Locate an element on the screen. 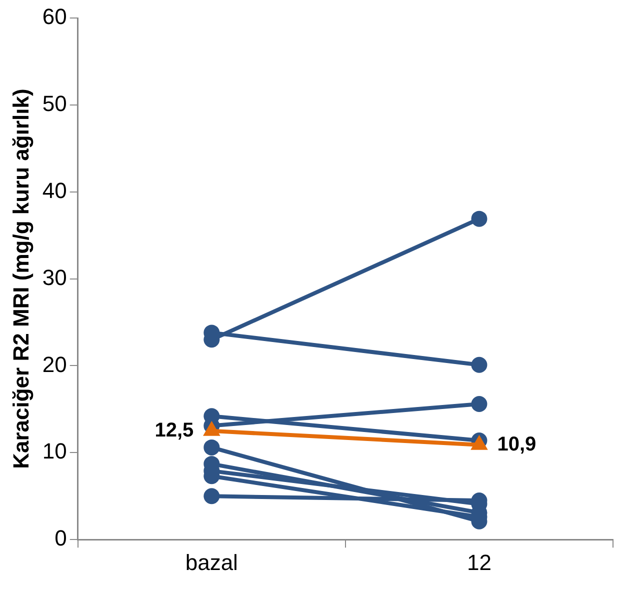  y-tick-label: 10 is located at coordinates (54, 451).